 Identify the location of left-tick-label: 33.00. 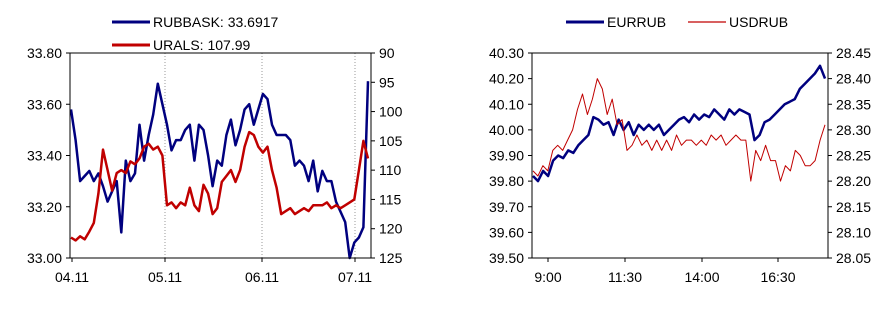
(44, 258).